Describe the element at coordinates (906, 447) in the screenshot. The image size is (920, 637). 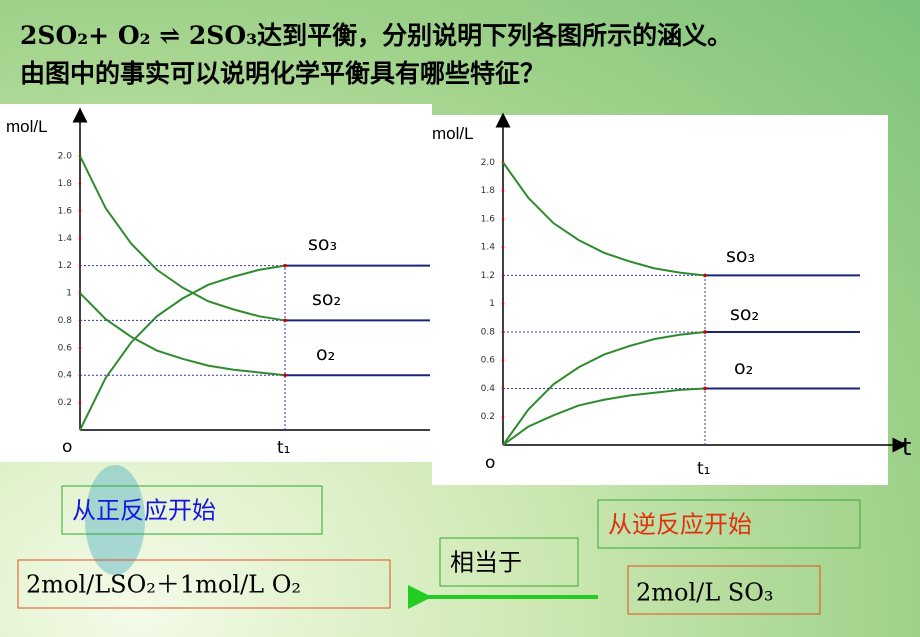
I see `x-axis-label: t` at that location.